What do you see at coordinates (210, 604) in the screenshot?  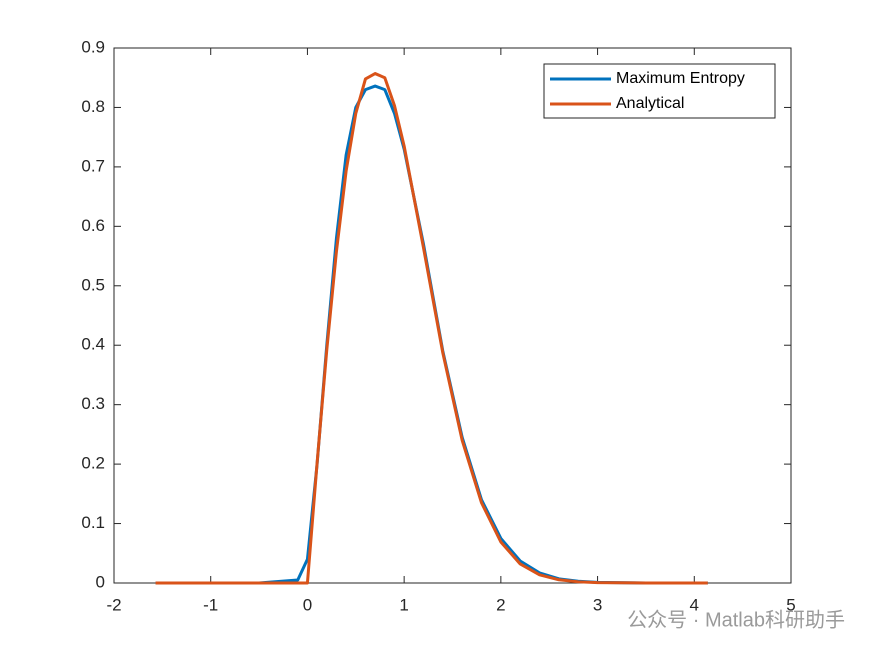 I see `x-tick-label: -1` at bounding box center [210, 604].